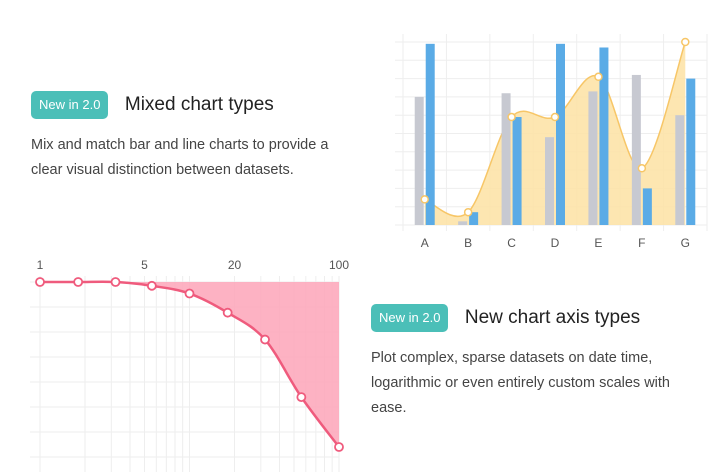 Image resolution: width=720 pixels, height=476 pixels. Describe the element at coordinates (641, 243) in the screenshot. I see `x-tick-label: F` at that location.